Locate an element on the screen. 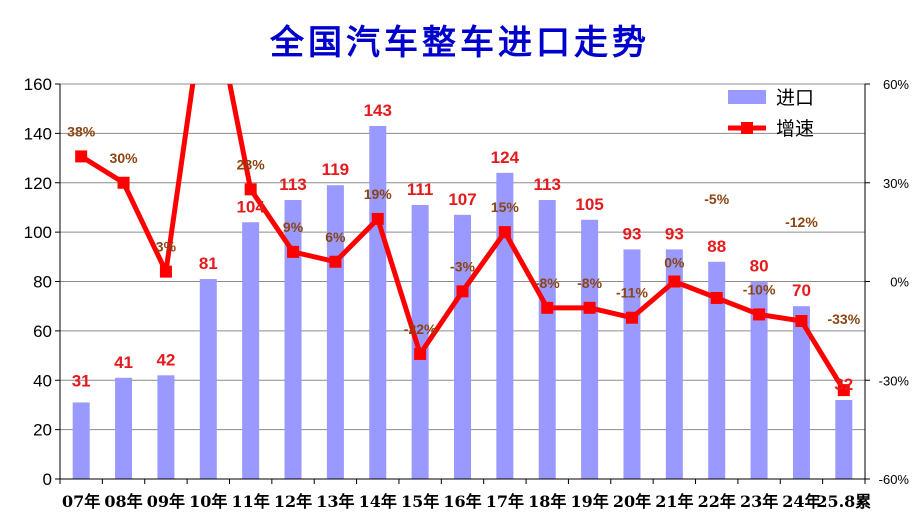 This screenshot has height=521, width=913. growth-value-label: 0% is located at coordinates (674, 263).